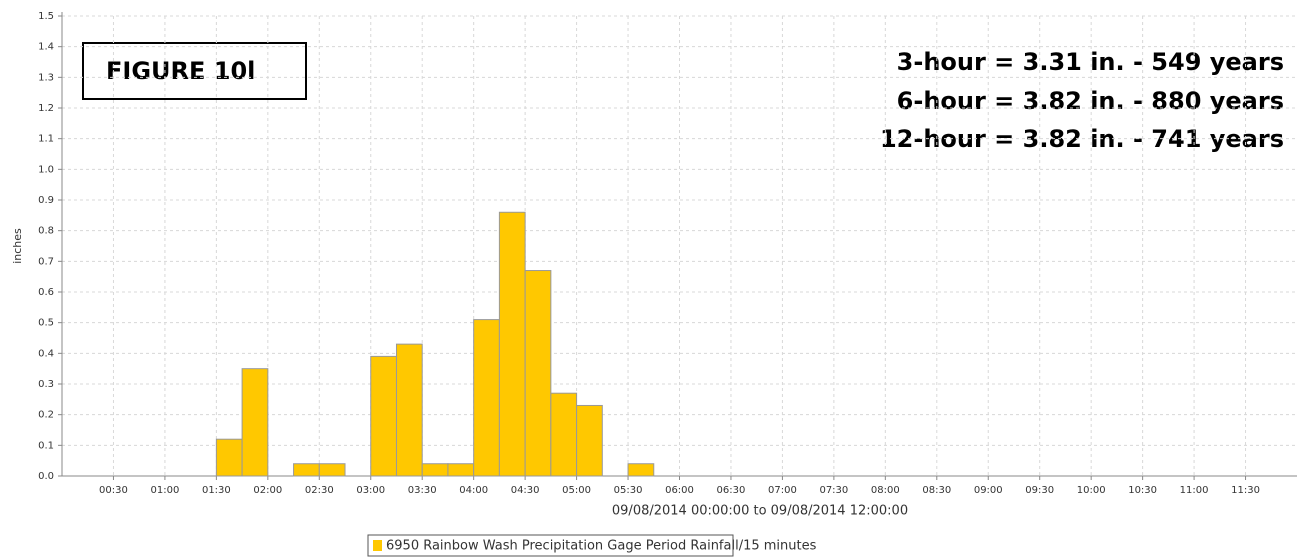  I want to click on x-tick-label: 08:30, so click(936, 490).